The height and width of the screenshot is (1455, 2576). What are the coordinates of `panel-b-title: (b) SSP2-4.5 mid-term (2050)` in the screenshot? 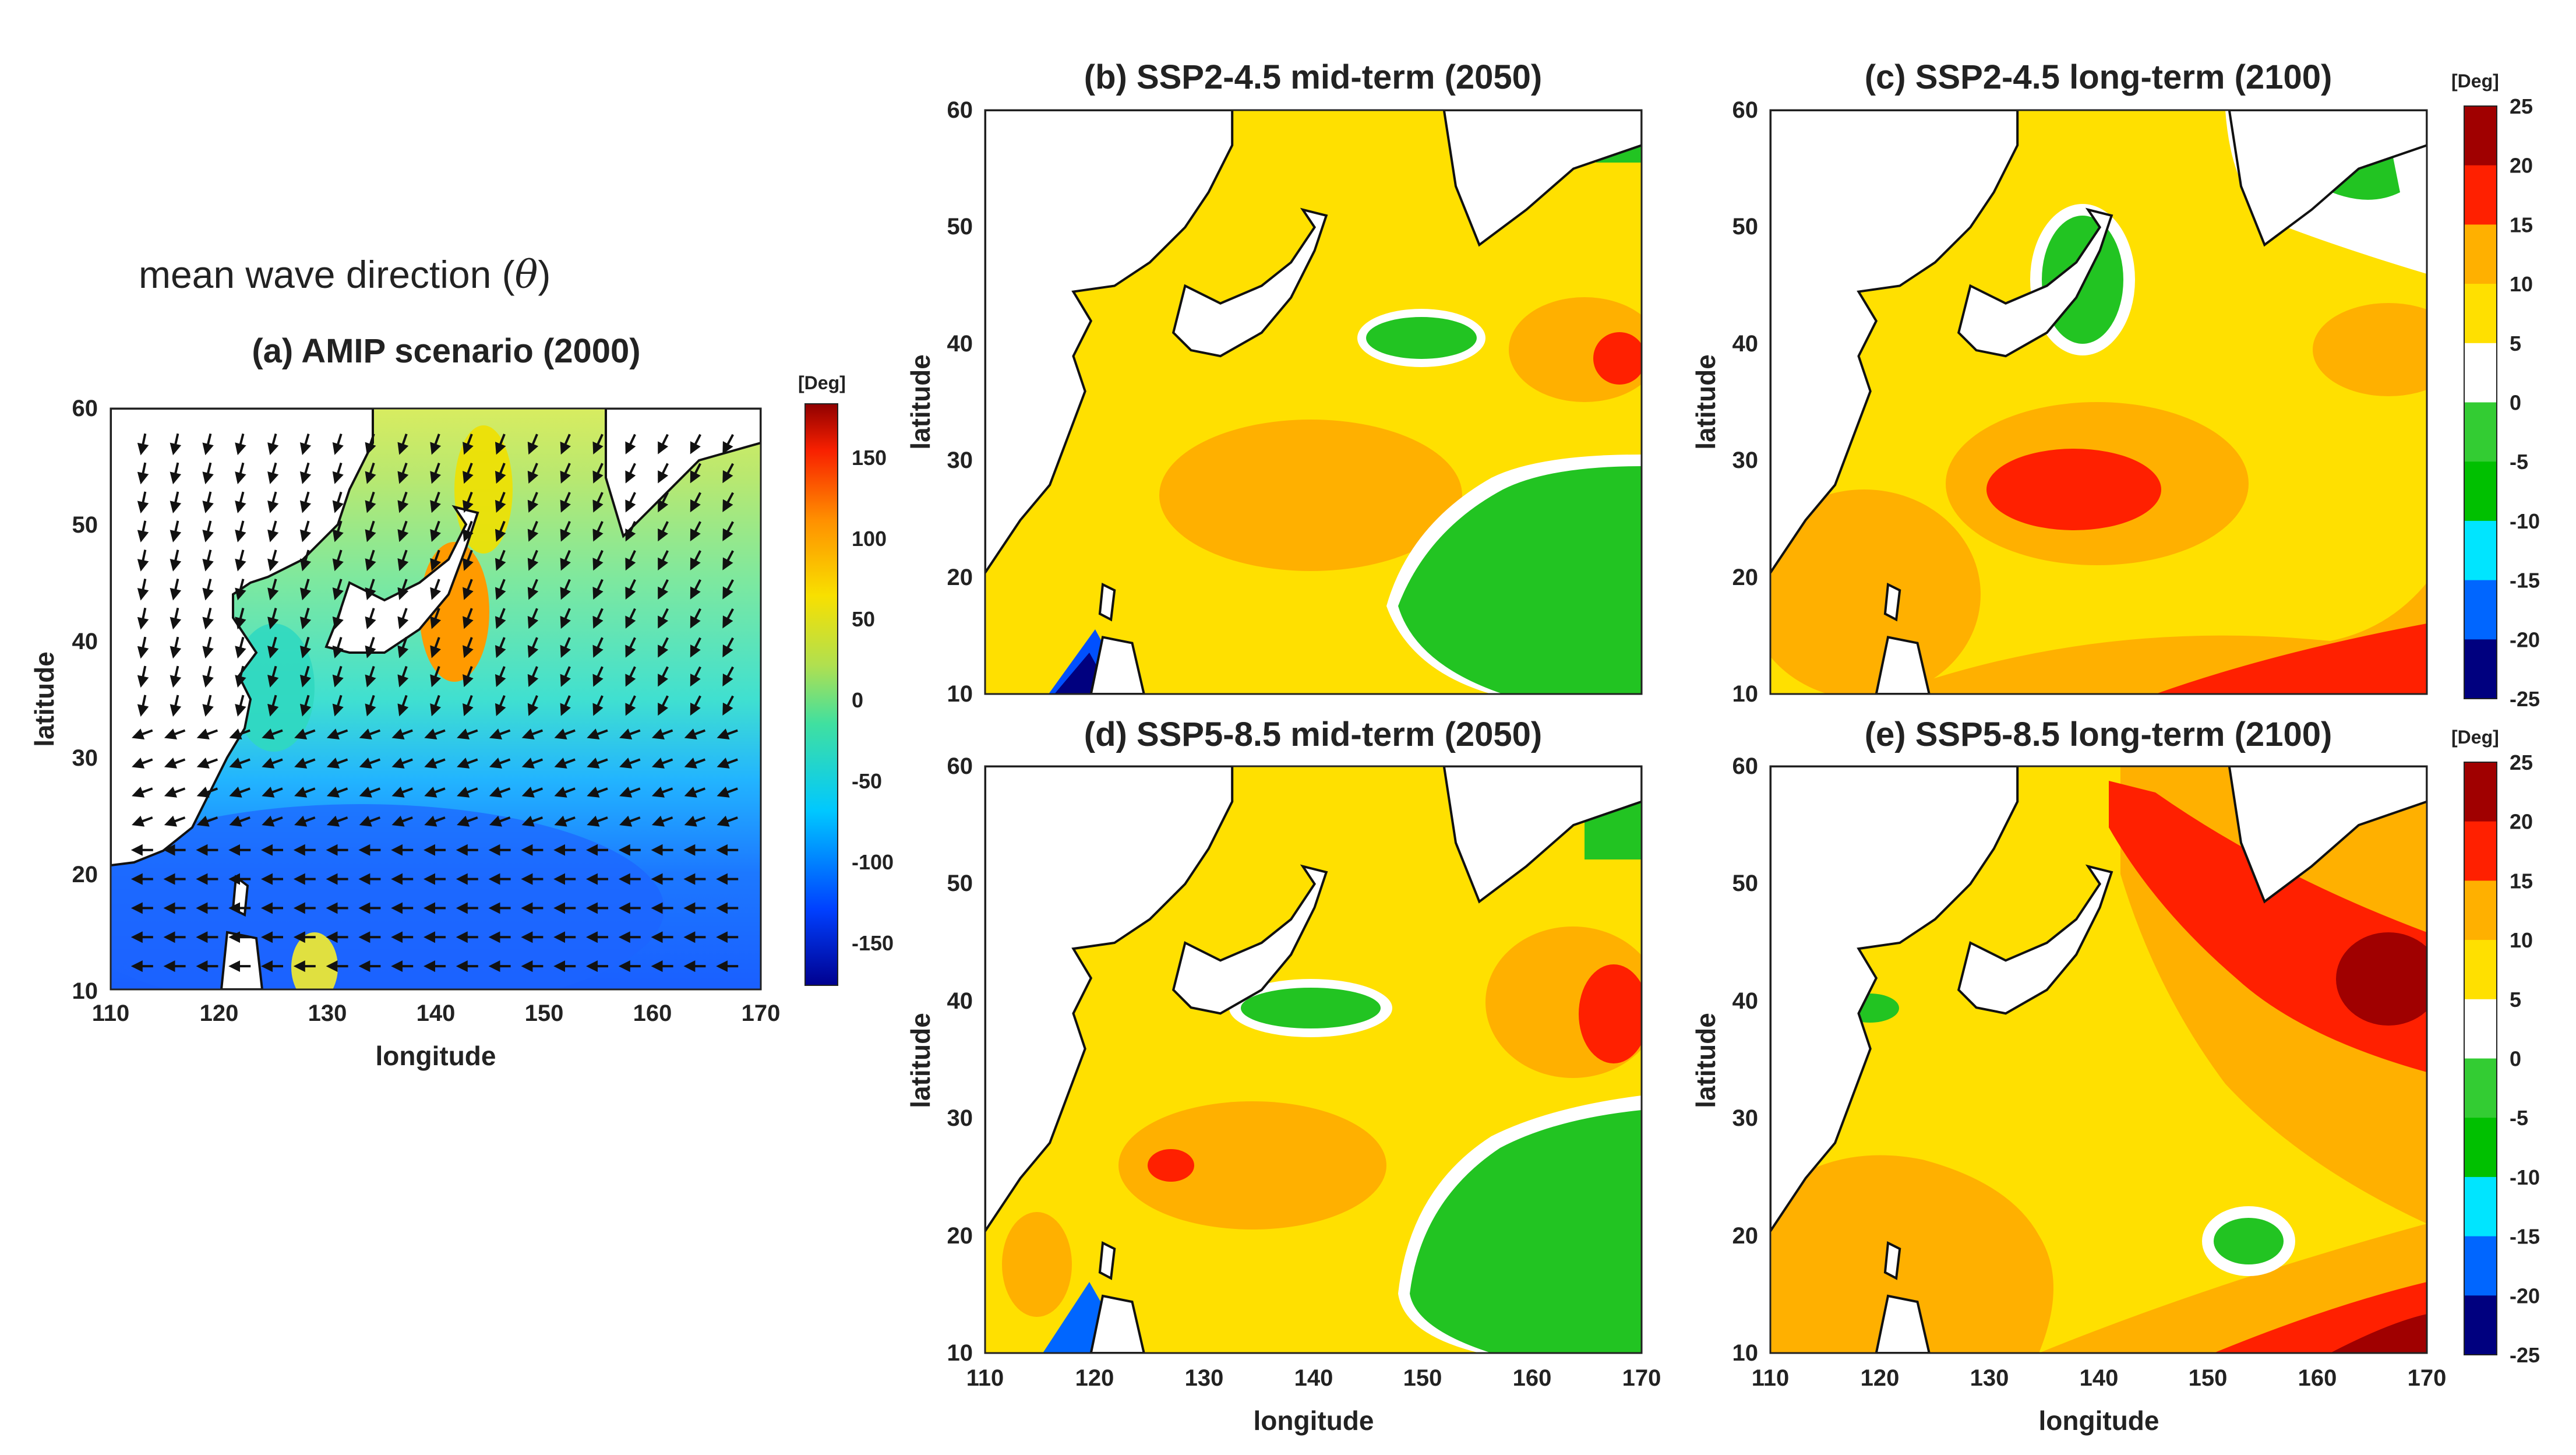 It's located at (1313, 77).